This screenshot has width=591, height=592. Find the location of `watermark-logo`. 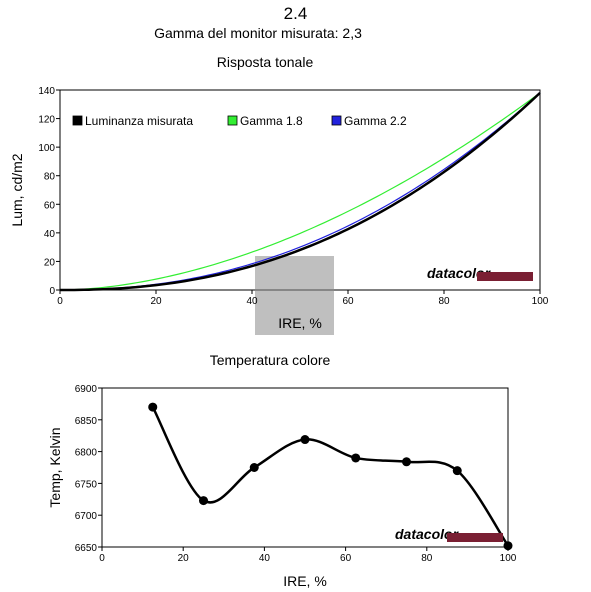

watermark-logo is located at coordinates (294, 295).